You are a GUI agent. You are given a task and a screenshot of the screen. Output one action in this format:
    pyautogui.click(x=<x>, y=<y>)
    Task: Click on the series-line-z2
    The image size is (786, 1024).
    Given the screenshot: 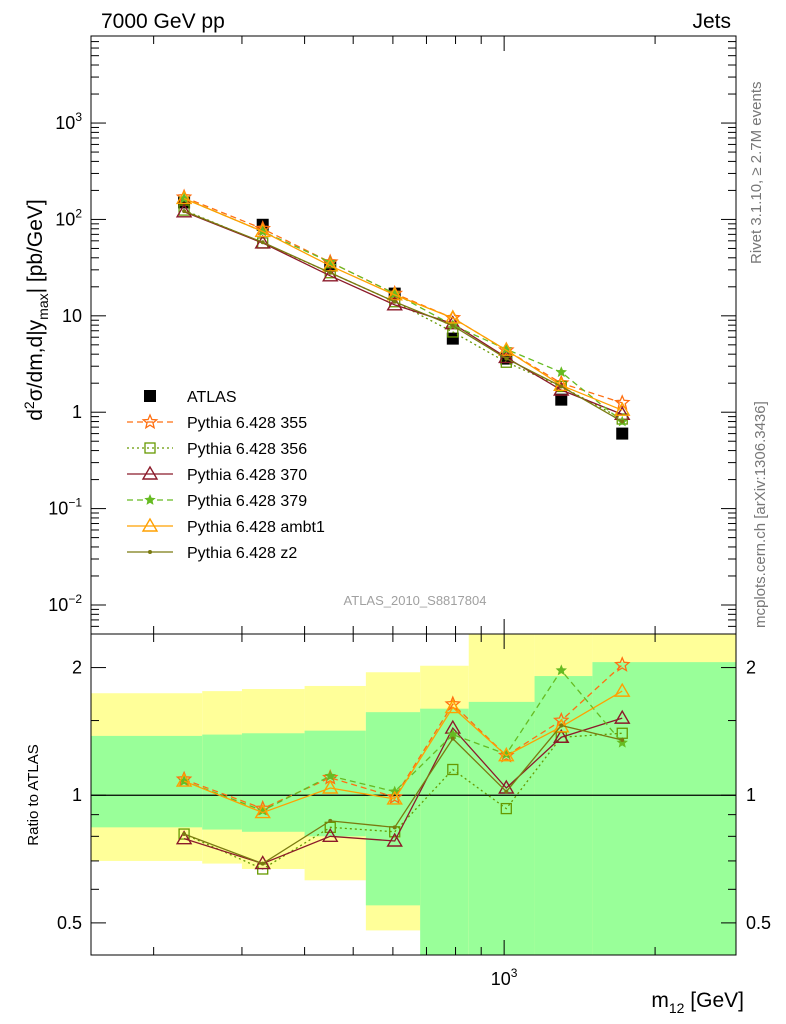 What is the action you would take?
    pyautogui.click(x=403, y=316)
    